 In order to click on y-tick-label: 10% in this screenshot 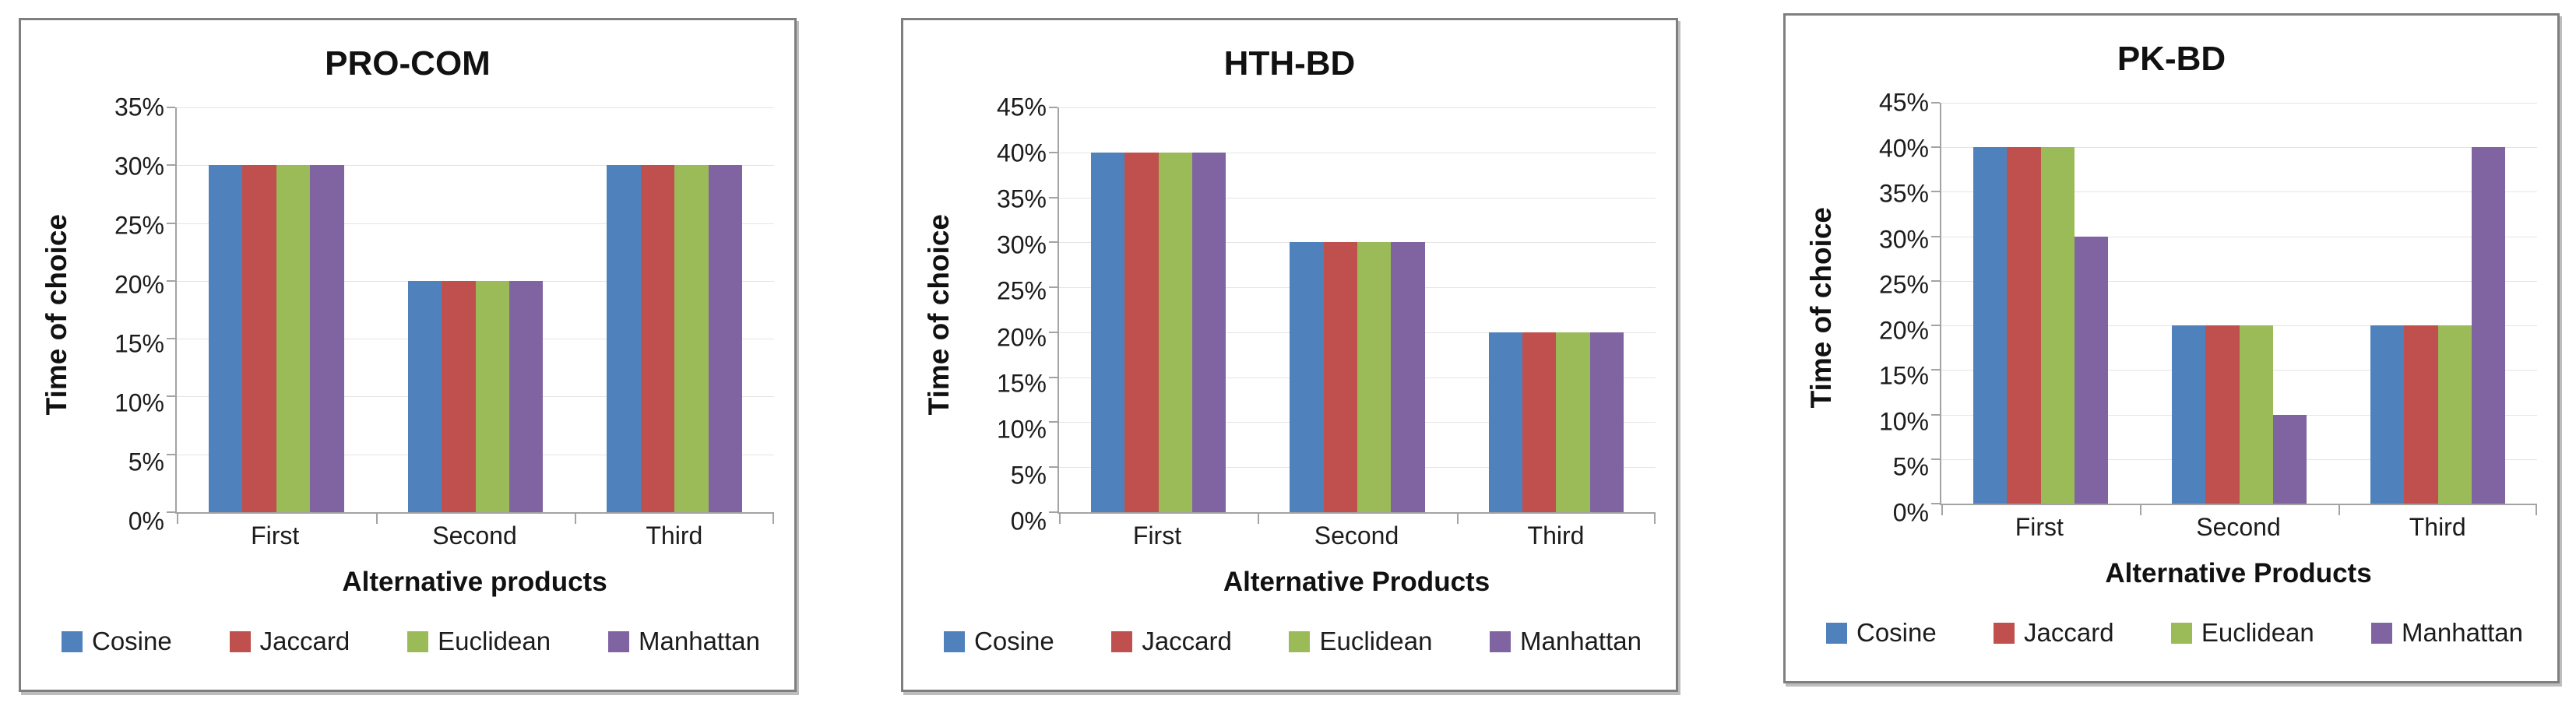, I will do `click(139, 402)`.